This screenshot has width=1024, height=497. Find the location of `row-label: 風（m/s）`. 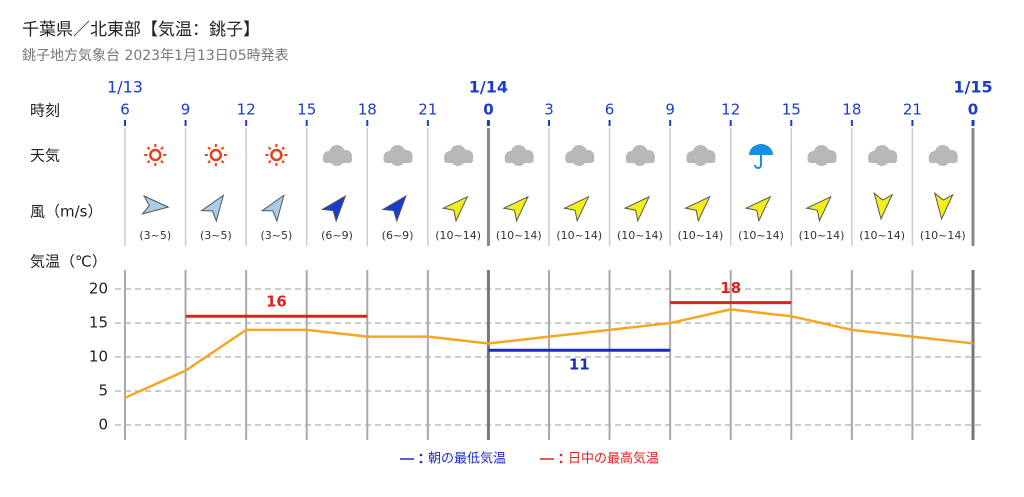

row-label: 風（m/s） is located at coordinates (66, 212).